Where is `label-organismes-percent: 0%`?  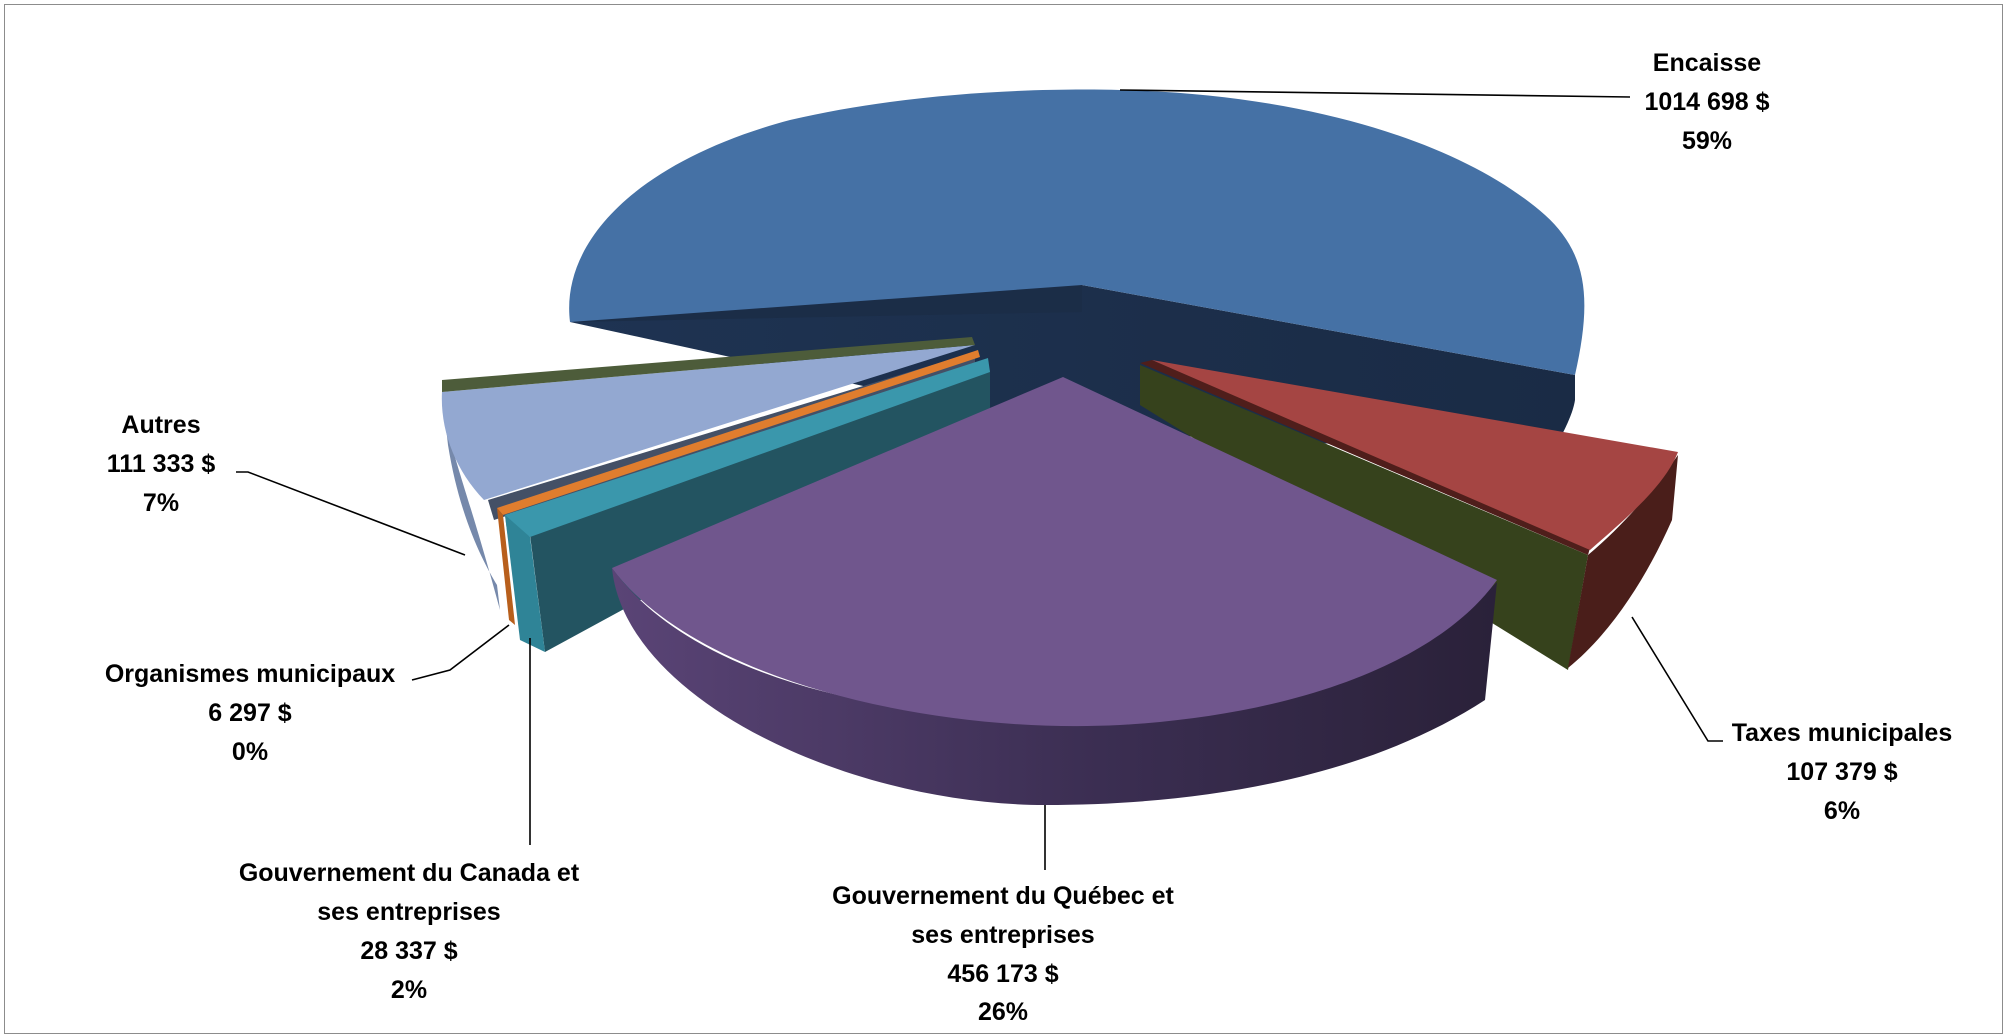 label-organismes-percent: 0% is located at coordinates (250, 752).